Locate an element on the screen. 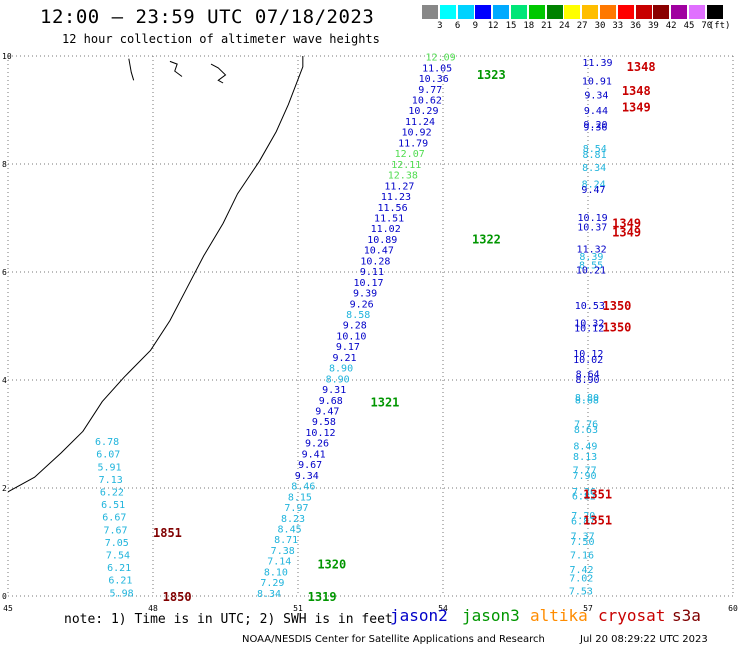  swh-observation: 8.64 is located at coordinates (588, 375).